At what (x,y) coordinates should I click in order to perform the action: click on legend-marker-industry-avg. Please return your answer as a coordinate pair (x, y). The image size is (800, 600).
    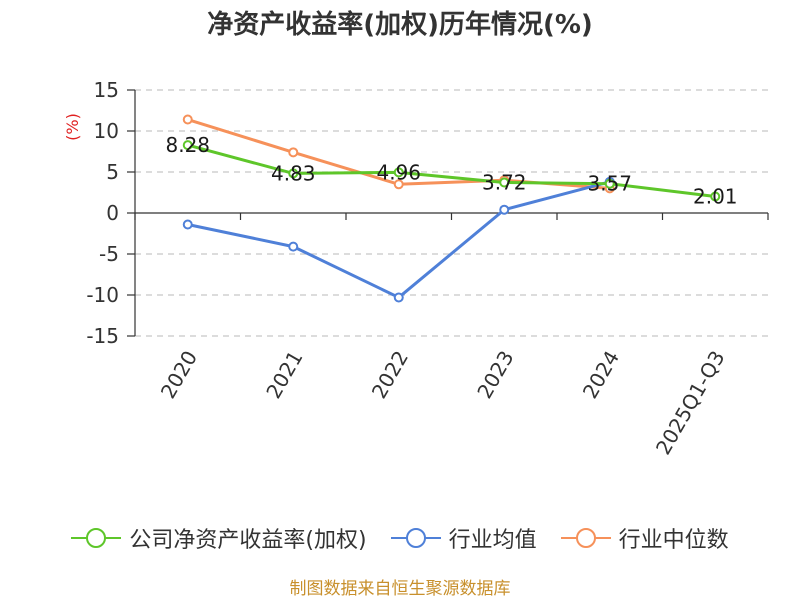
    Looking at the image, I should click on (415, 538).